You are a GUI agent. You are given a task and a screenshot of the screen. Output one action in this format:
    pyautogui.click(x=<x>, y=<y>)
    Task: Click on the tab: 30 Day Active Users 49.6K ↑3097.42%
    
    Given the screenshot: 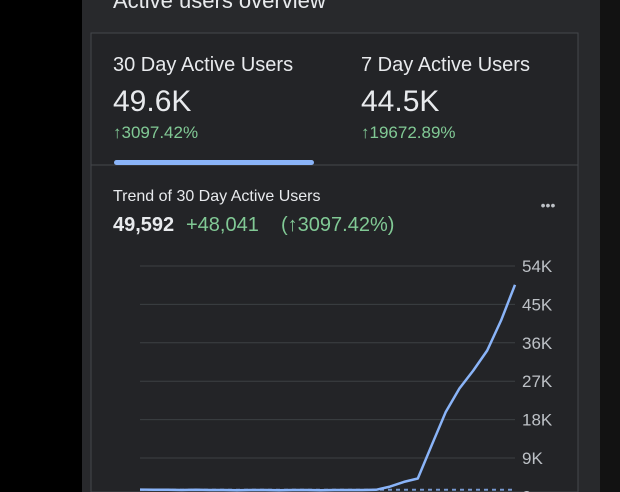 What is the action you would take?
    pyautogui.click(x=213, y=109)
    